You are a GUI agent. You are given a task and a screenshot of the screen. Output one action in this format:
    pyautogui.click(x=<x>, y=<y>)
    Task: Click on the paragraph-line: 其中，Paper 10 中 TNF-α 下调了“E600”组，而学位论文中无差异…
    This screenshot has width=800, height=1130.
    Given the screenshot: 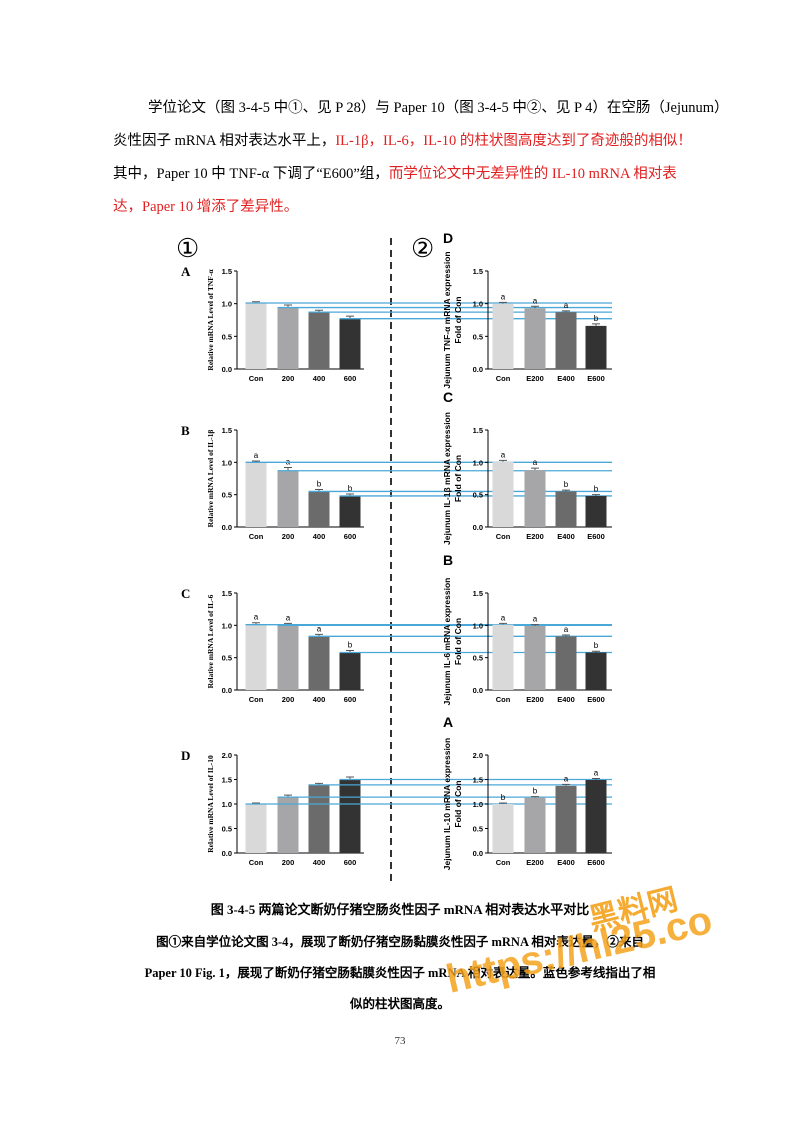 What is the action you would take?
    pyautogui.click(x=395, y=173)
    